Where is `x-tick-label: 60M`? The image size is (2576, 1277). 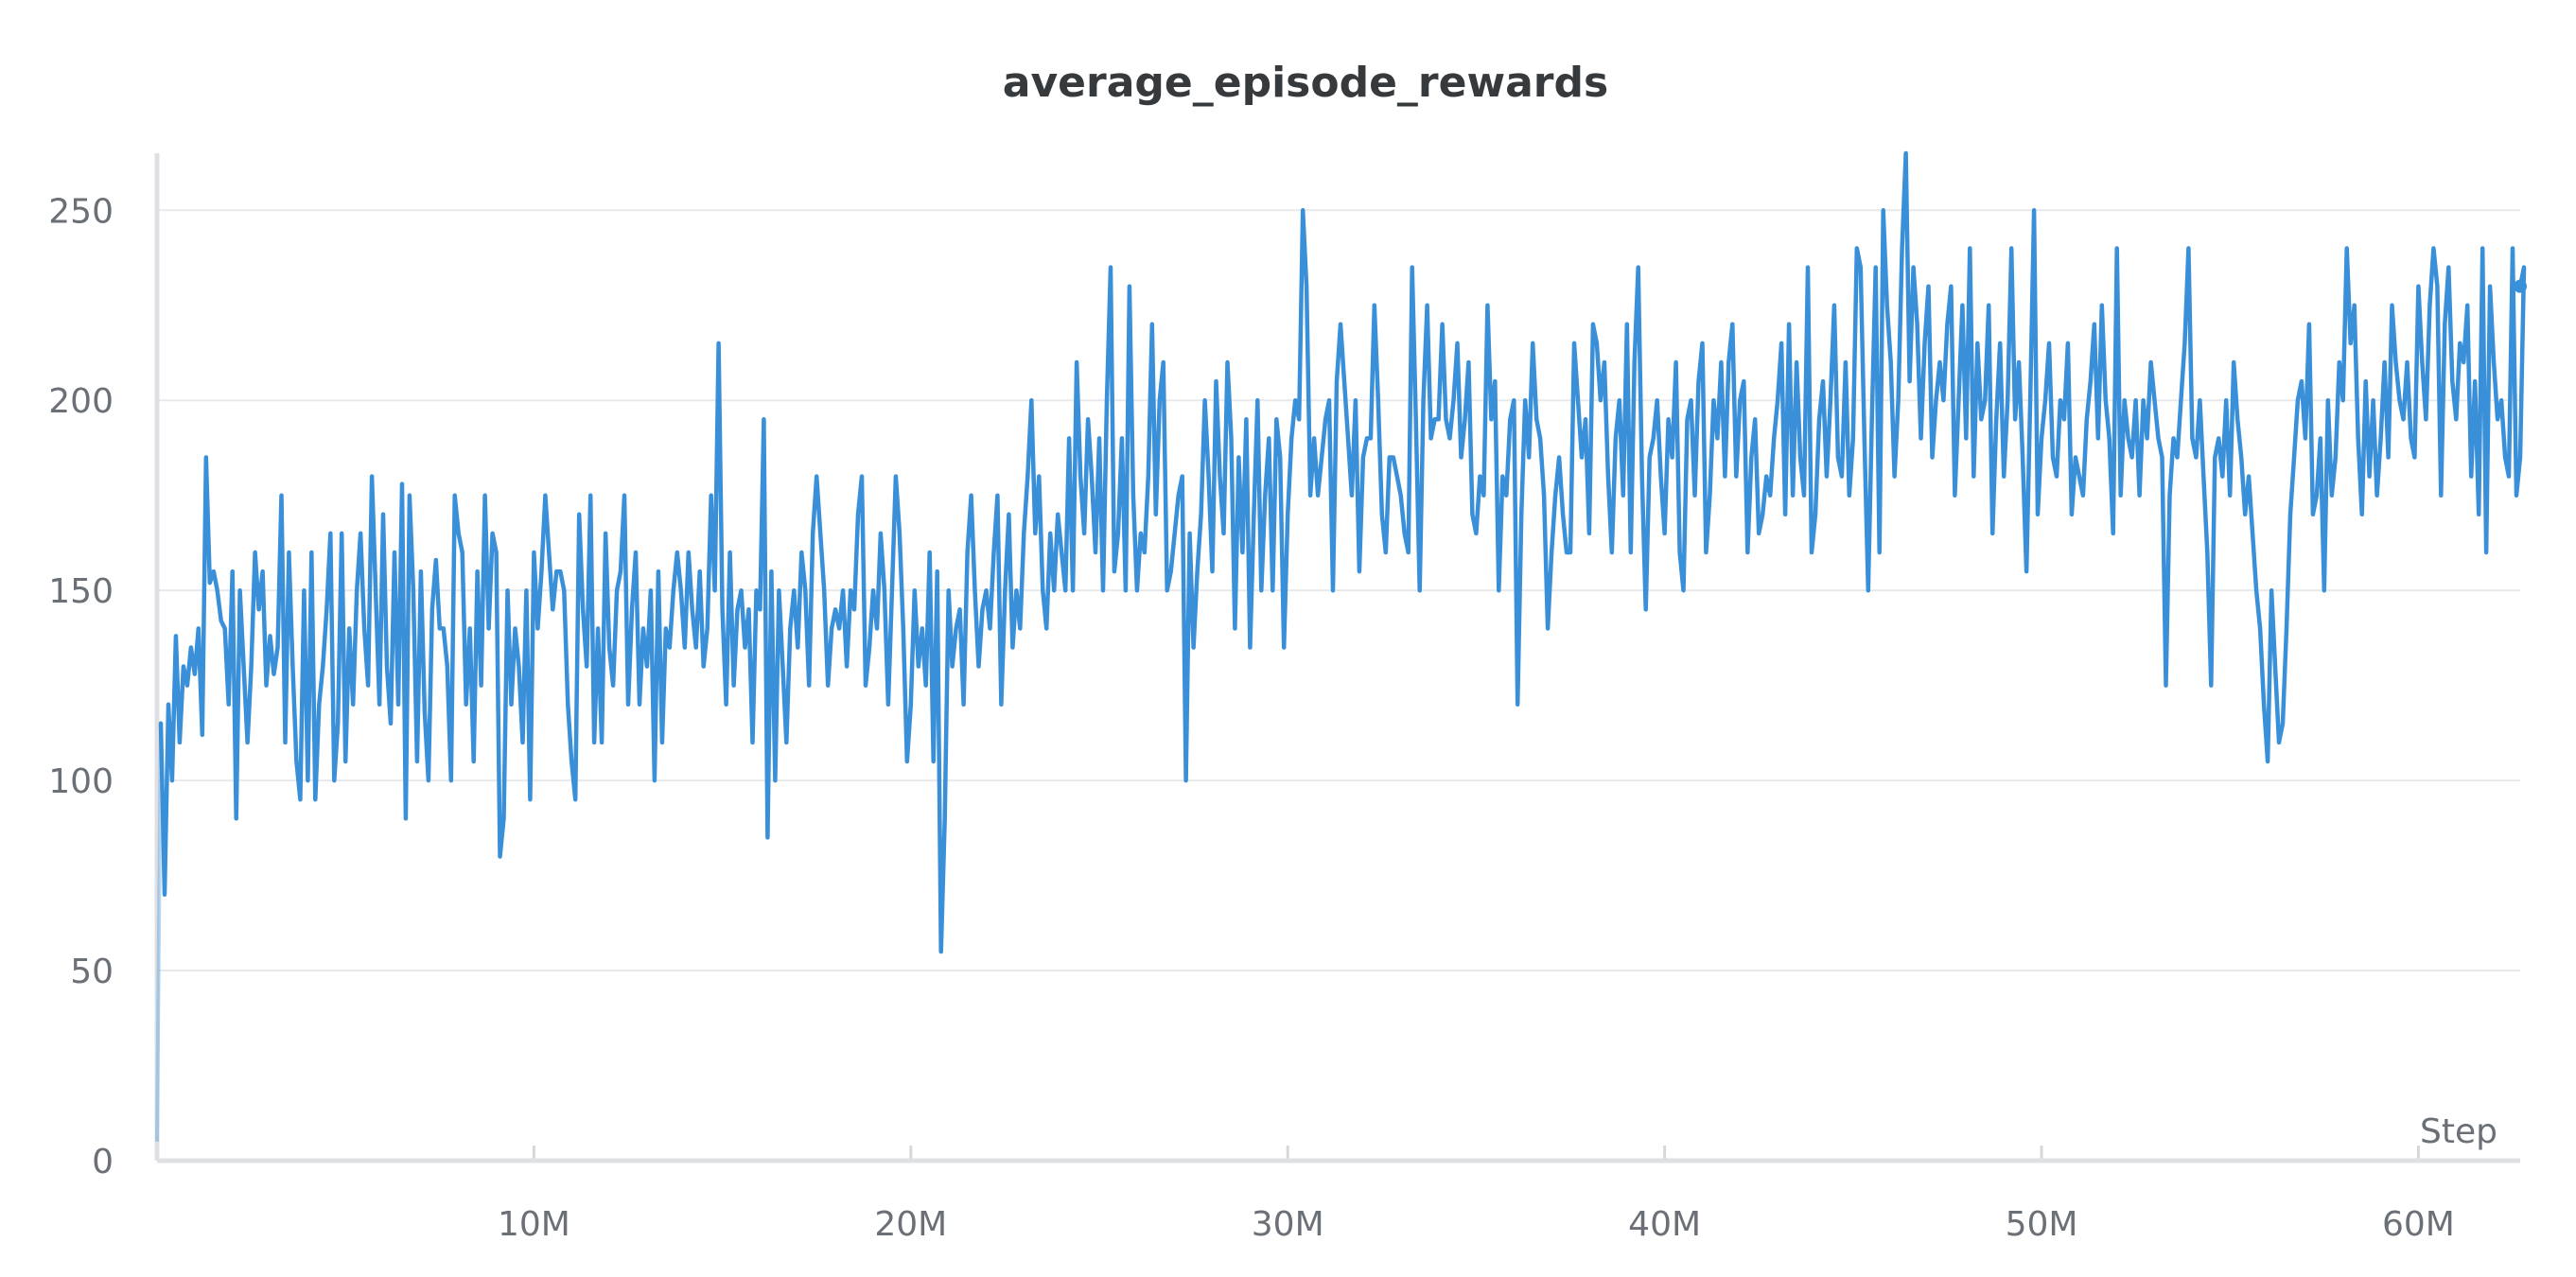
x-tick-label: 60M is located at coordinates (2419, 1224).